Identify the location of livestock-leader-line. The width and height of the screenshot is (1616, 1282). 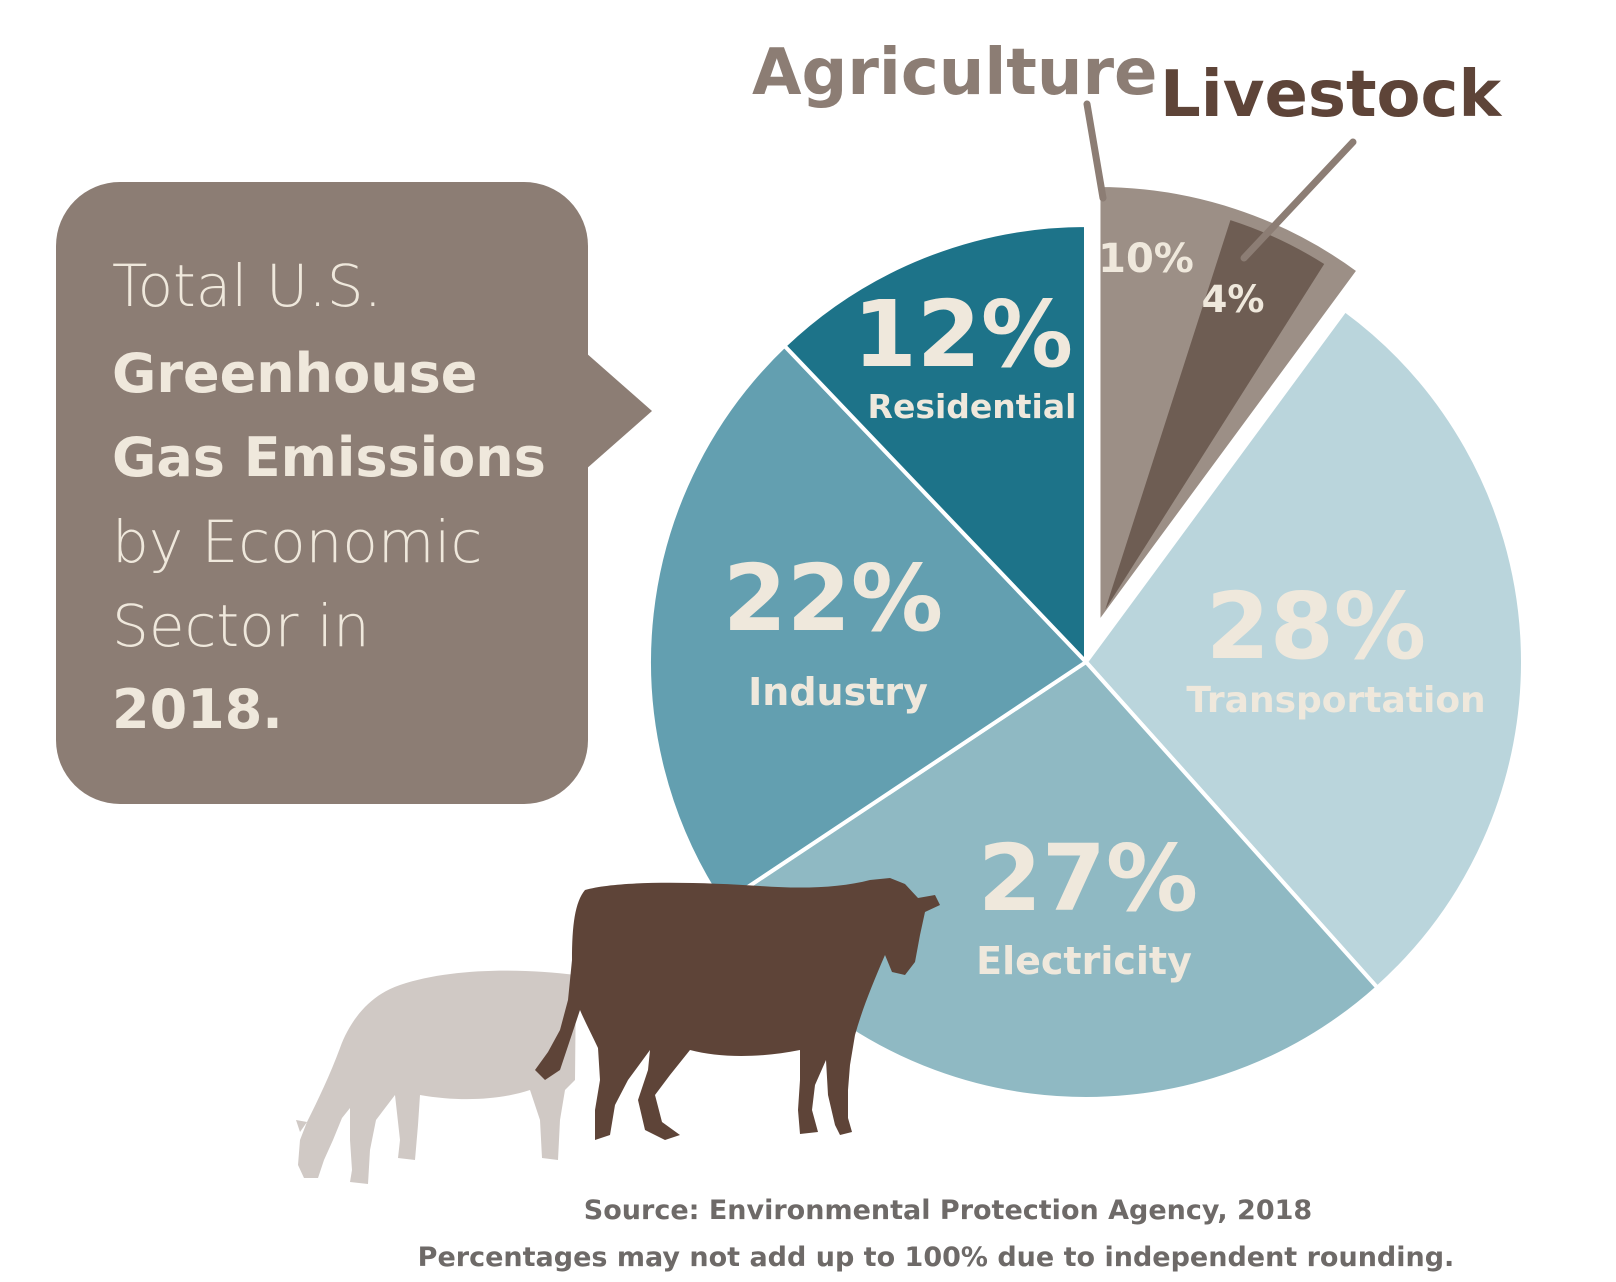
(1298, 200).